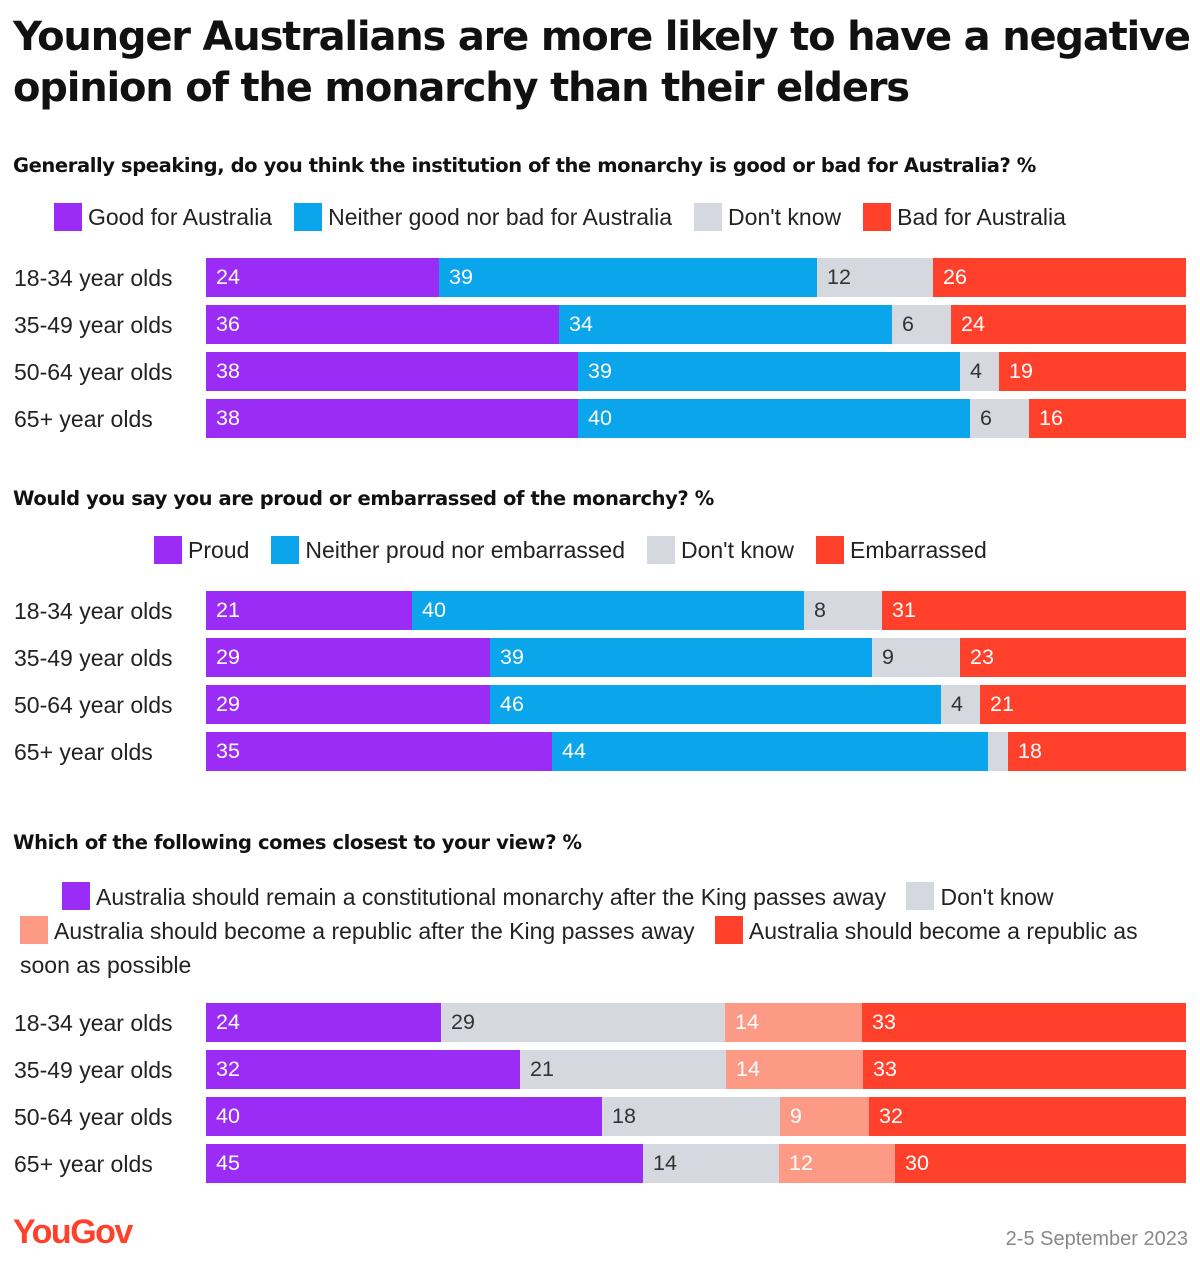 The image size is (1200, 1267). I want to click on bar-segment, so click(998, 751).